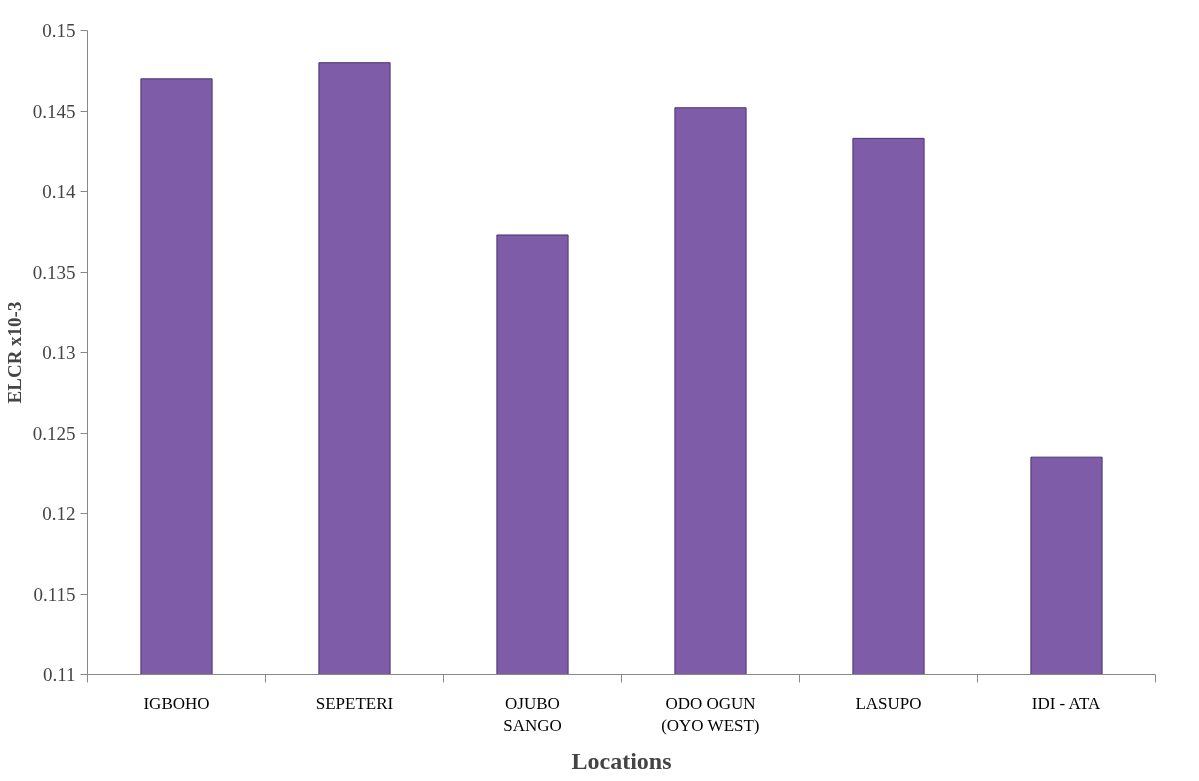 Image resolution: width=1199 pixels, height=781 pixels. I want to click on y-tick-label: 0.145, so click(54, 111).